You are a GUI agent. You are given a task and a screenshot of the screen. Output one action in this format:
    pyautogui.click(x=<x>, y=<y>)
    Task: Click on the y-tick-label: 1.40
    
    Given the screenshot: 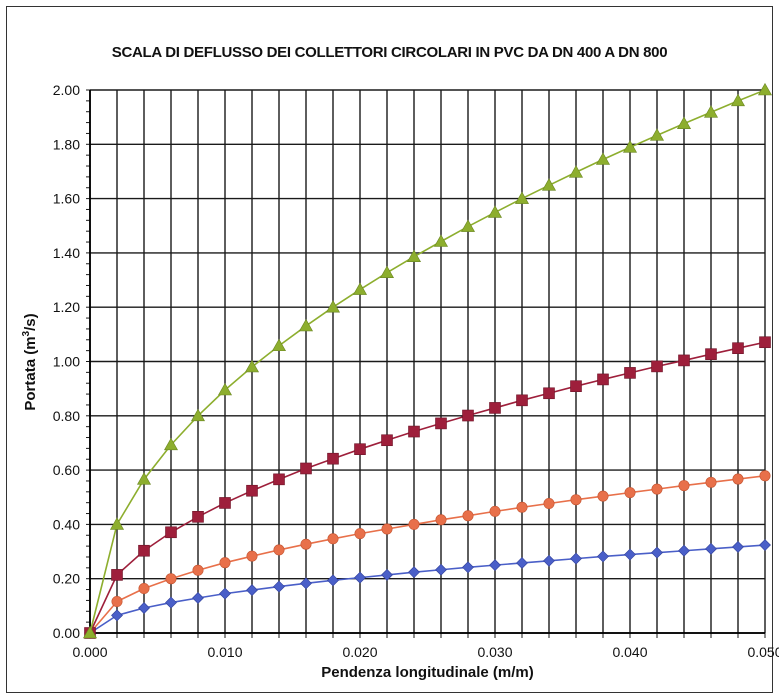 What is the action you would take?
    pyautogui.click(x=66, y=253)
    